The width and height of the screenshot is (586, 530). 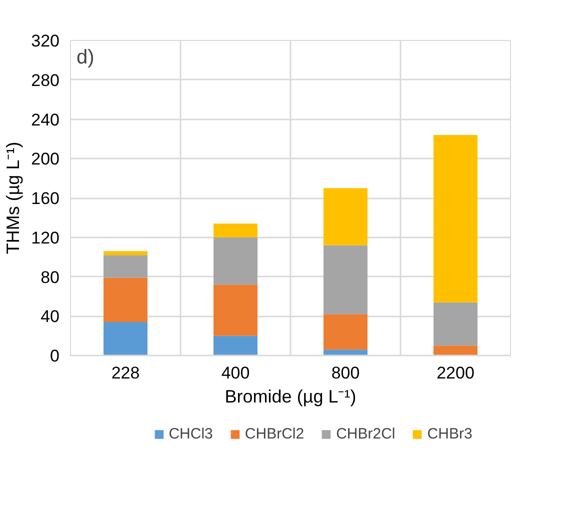 I want to click on y-tick-label: 120, so click(x=45, y=238).